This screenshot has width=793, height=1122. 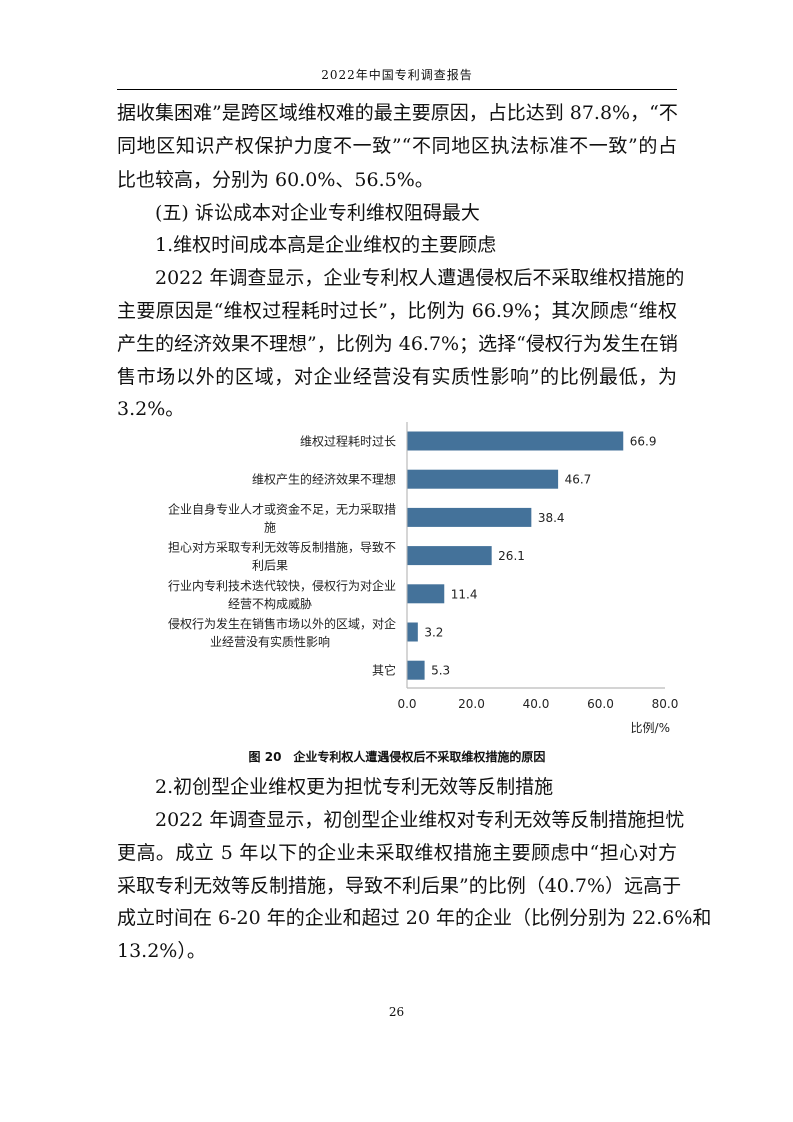 I want to click on subsection-heading: 1.维权时间成本高是企业维权的主要顾虑, so click(x=326, y=245).